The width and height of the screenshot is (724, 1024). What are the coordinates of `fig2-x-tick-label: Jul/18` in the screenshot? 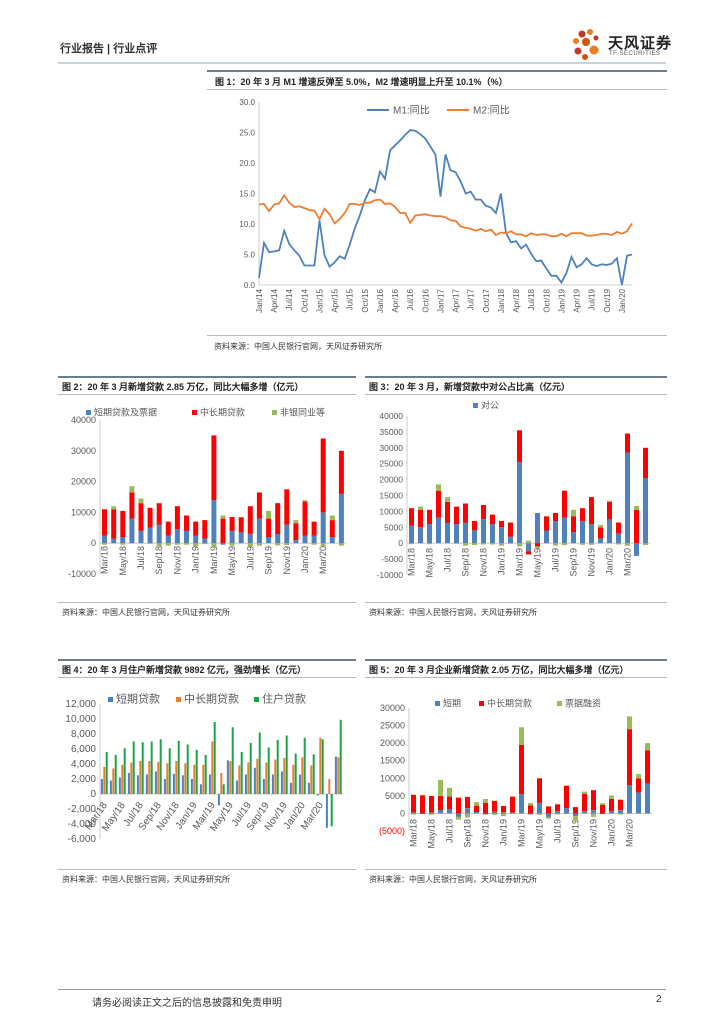 It's located at (141, 558).